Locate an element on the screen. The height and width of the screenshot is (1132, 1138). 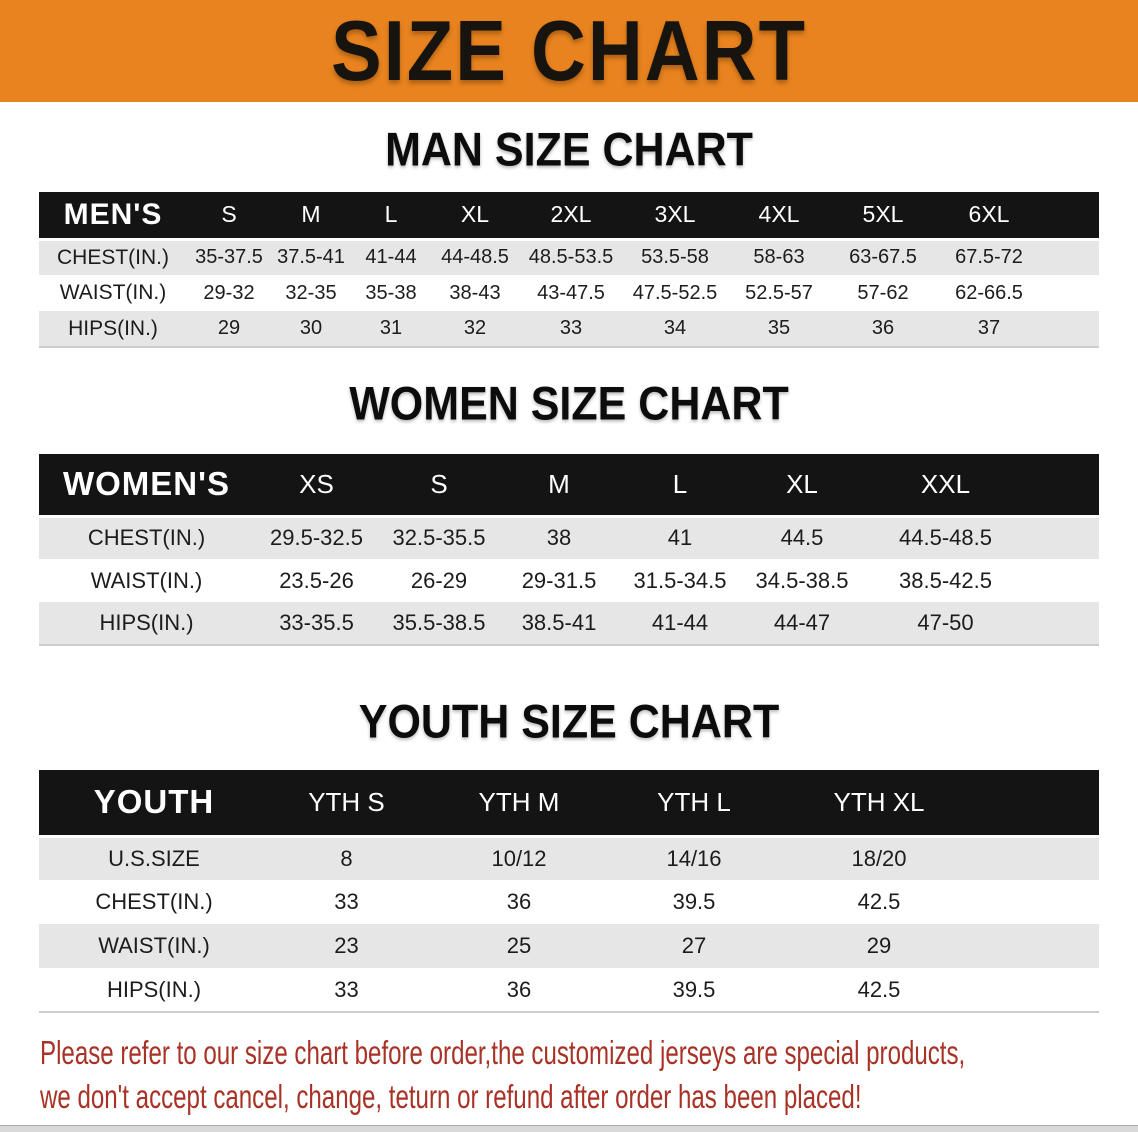
table-cell: 32-35 is located at coordinates (311, 292).